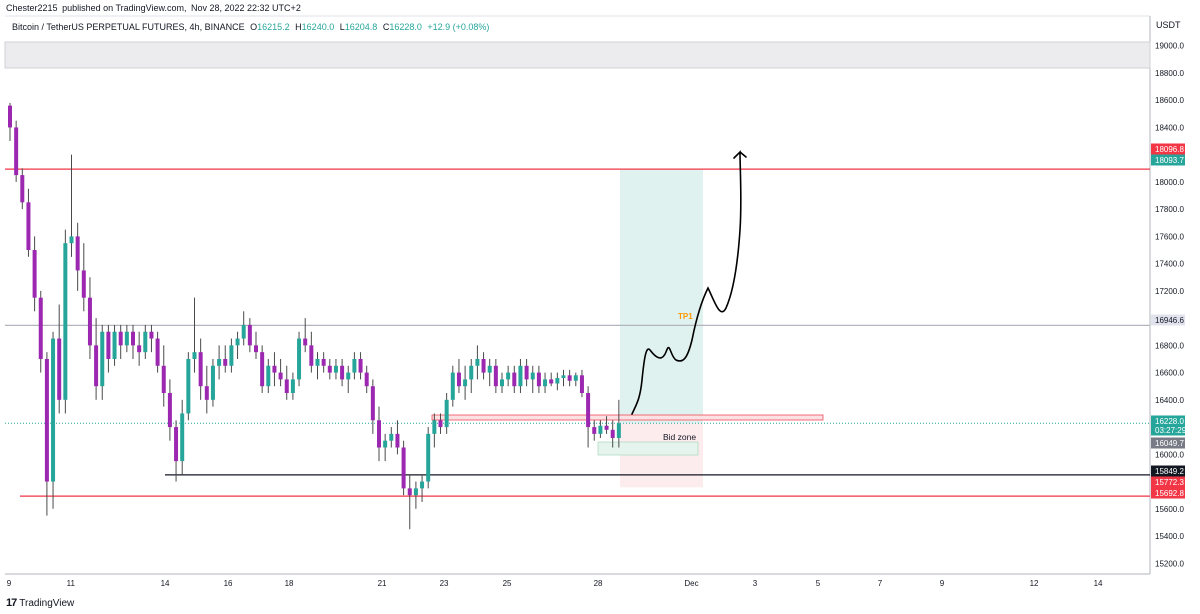 This screenshot has width=1200, height=614. I want to click on tradingview-logo: 17 TradingView, so click(40, 603).